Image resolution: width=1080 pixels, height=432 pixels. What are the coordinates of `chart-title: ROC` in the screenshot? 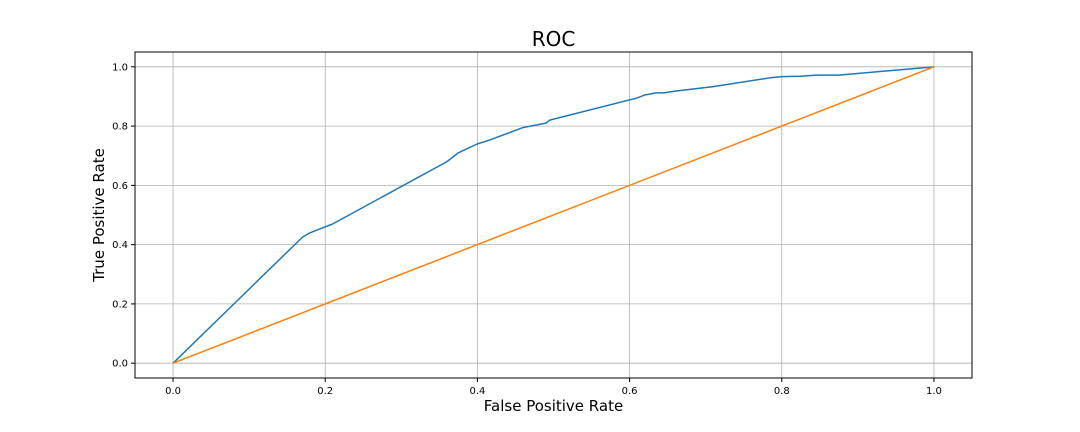 It's located at (554, 39).